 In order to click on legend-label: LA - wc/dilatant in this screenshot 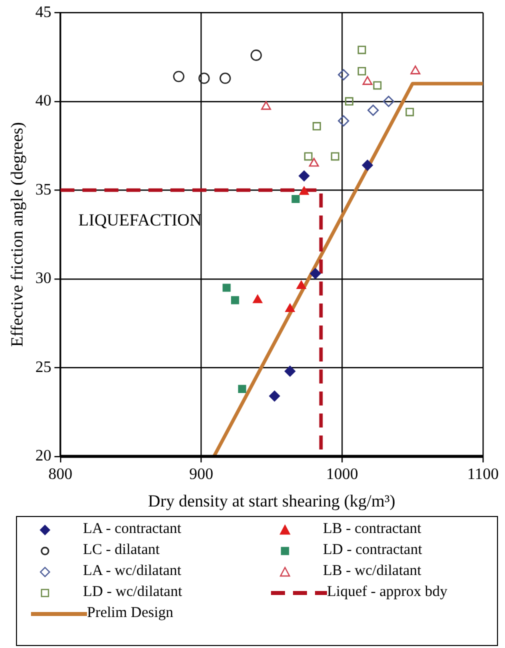, I will do `click(132, 571)`.